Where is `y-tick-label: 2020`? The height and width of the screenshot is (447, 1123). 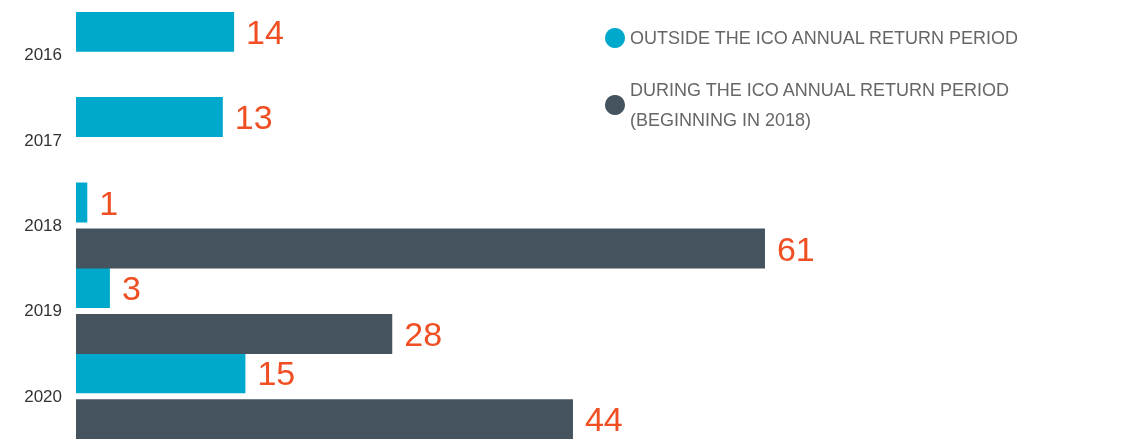 y-tick-label: 2020 is located at coordinates (43, 396).